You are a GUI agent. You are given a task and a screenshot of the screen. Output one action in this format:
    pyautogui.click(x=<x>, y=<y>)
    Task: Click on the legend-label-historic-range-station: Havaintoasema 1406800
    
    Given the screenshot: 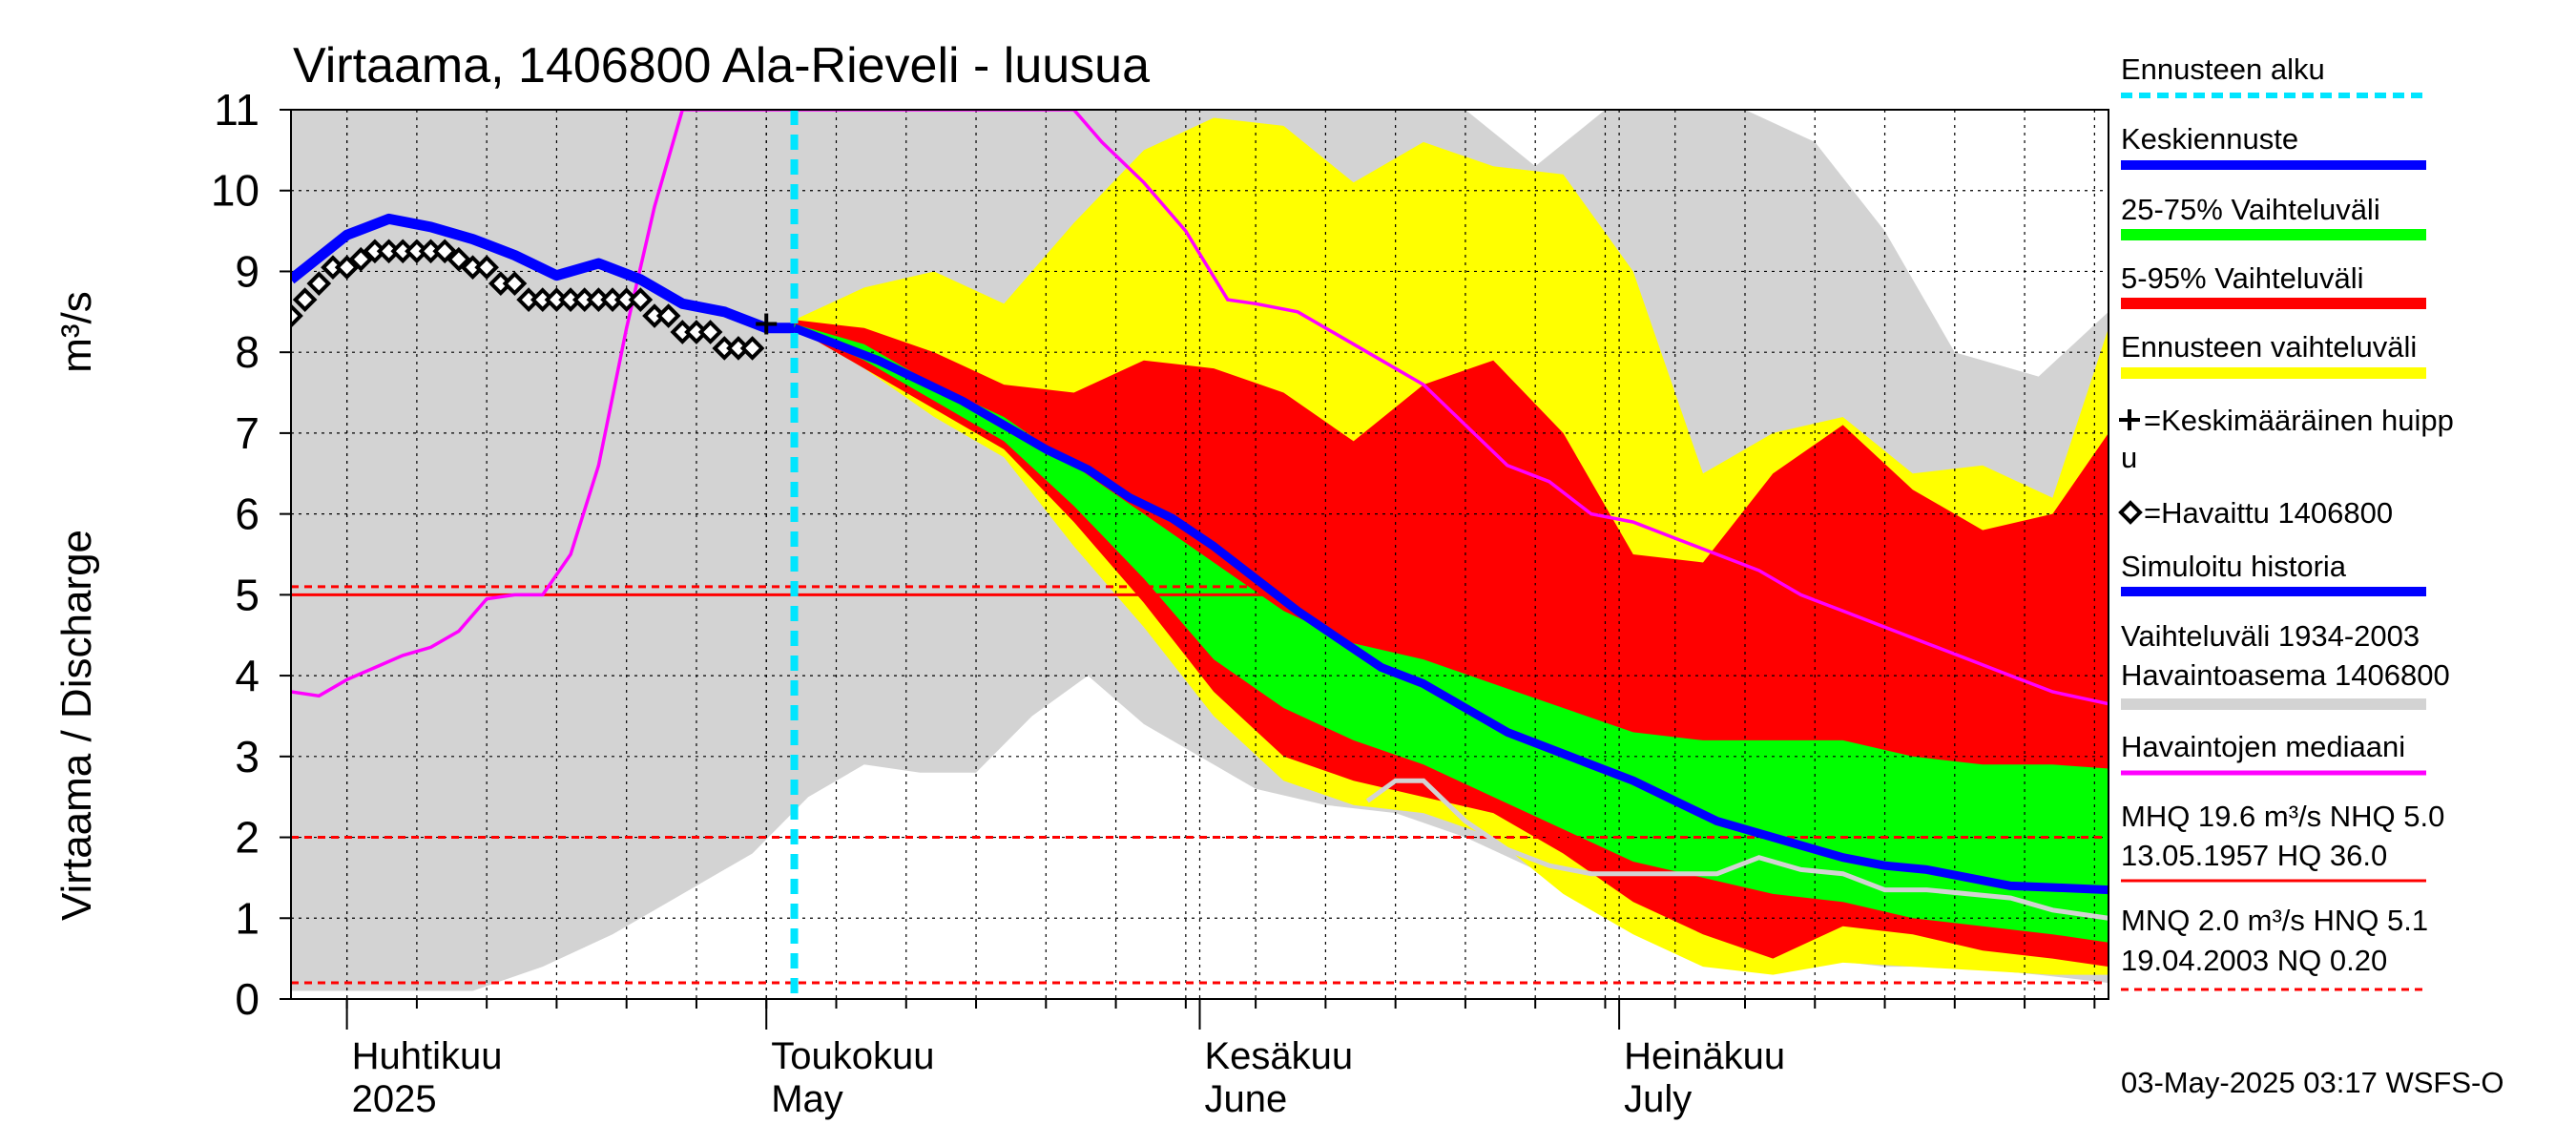 What is the action you would take?
    pyautogui.click(x=2285, y=675)
    